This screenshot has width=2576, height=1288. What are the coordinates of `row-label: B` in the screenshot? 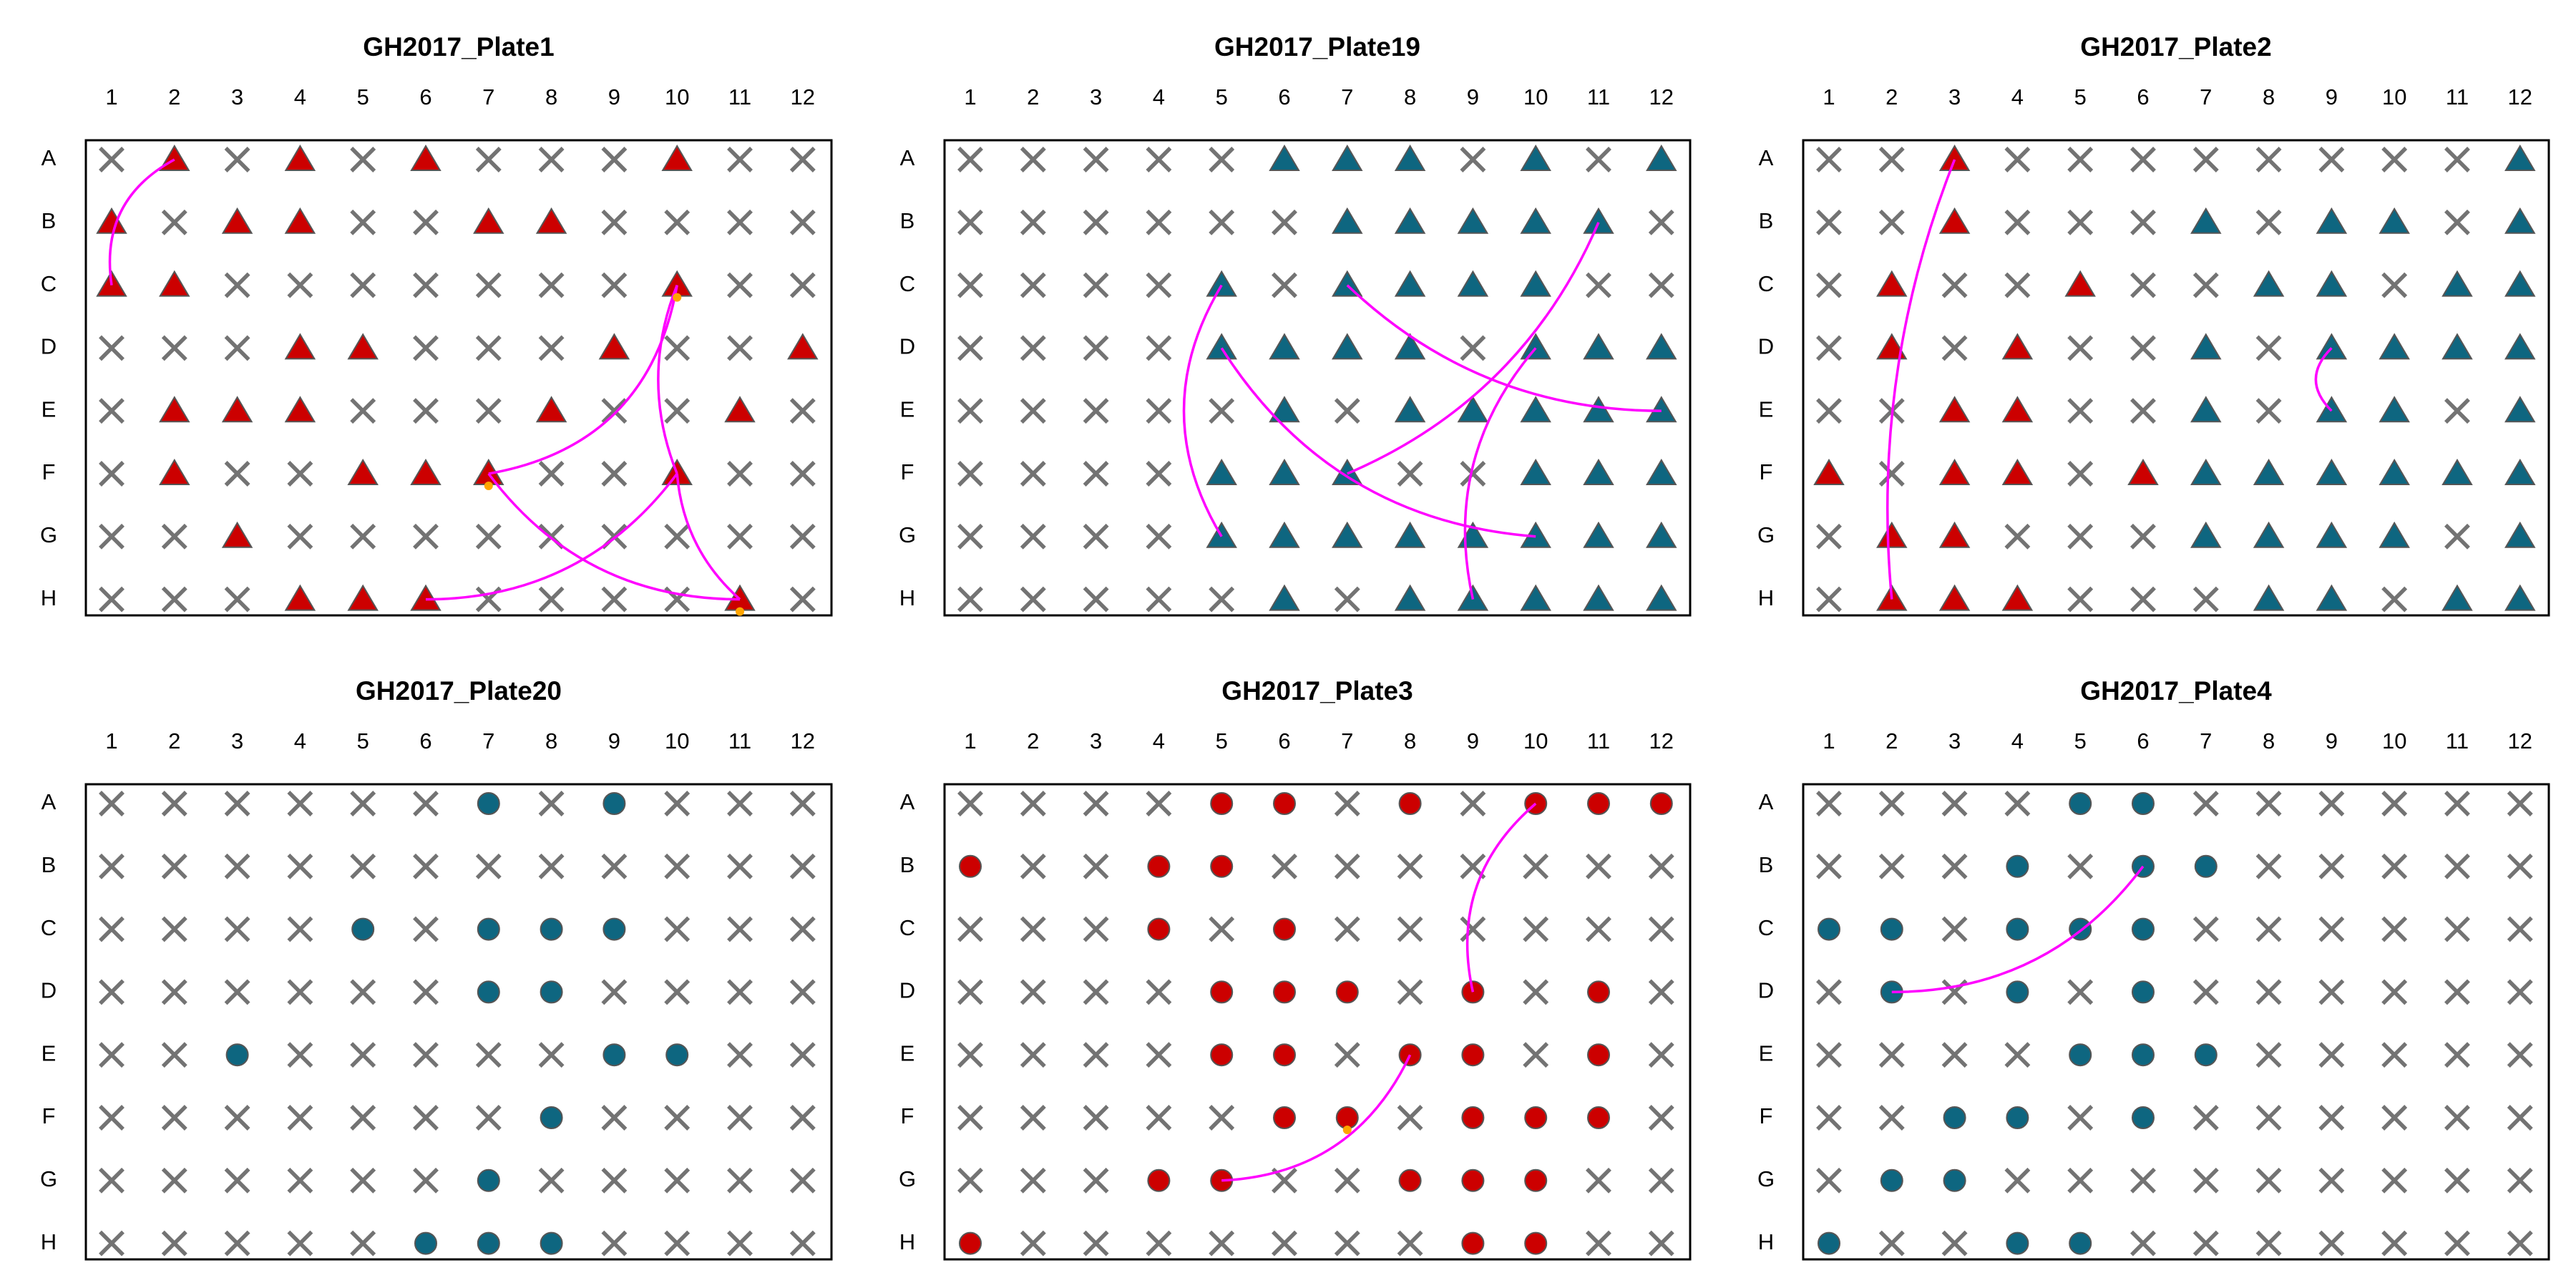 It's located at (1766, 864).